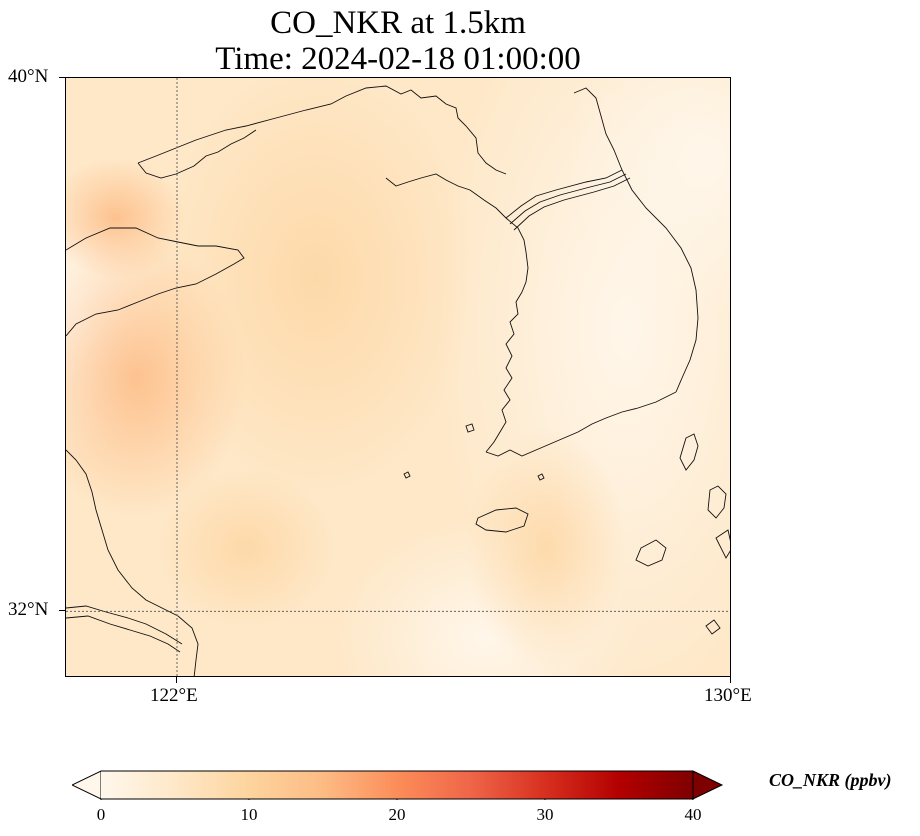 This screenshot has width=920, height=836. Describe the element at coordinates (249, 814) in the screenshot. I see `colorbar-tick-label: 10` at that location.